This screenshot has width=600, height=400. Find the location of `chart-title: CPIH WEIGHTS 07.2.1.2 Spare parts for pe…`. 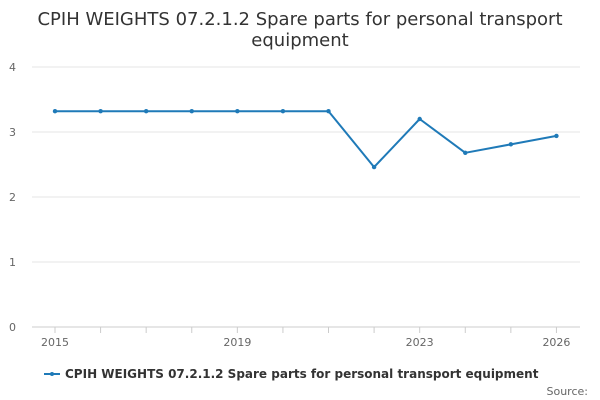

chart-title: CPIH WEIGHTS 07.2.1.2 Spare parts for pe… is located at coordinates (299, 30).